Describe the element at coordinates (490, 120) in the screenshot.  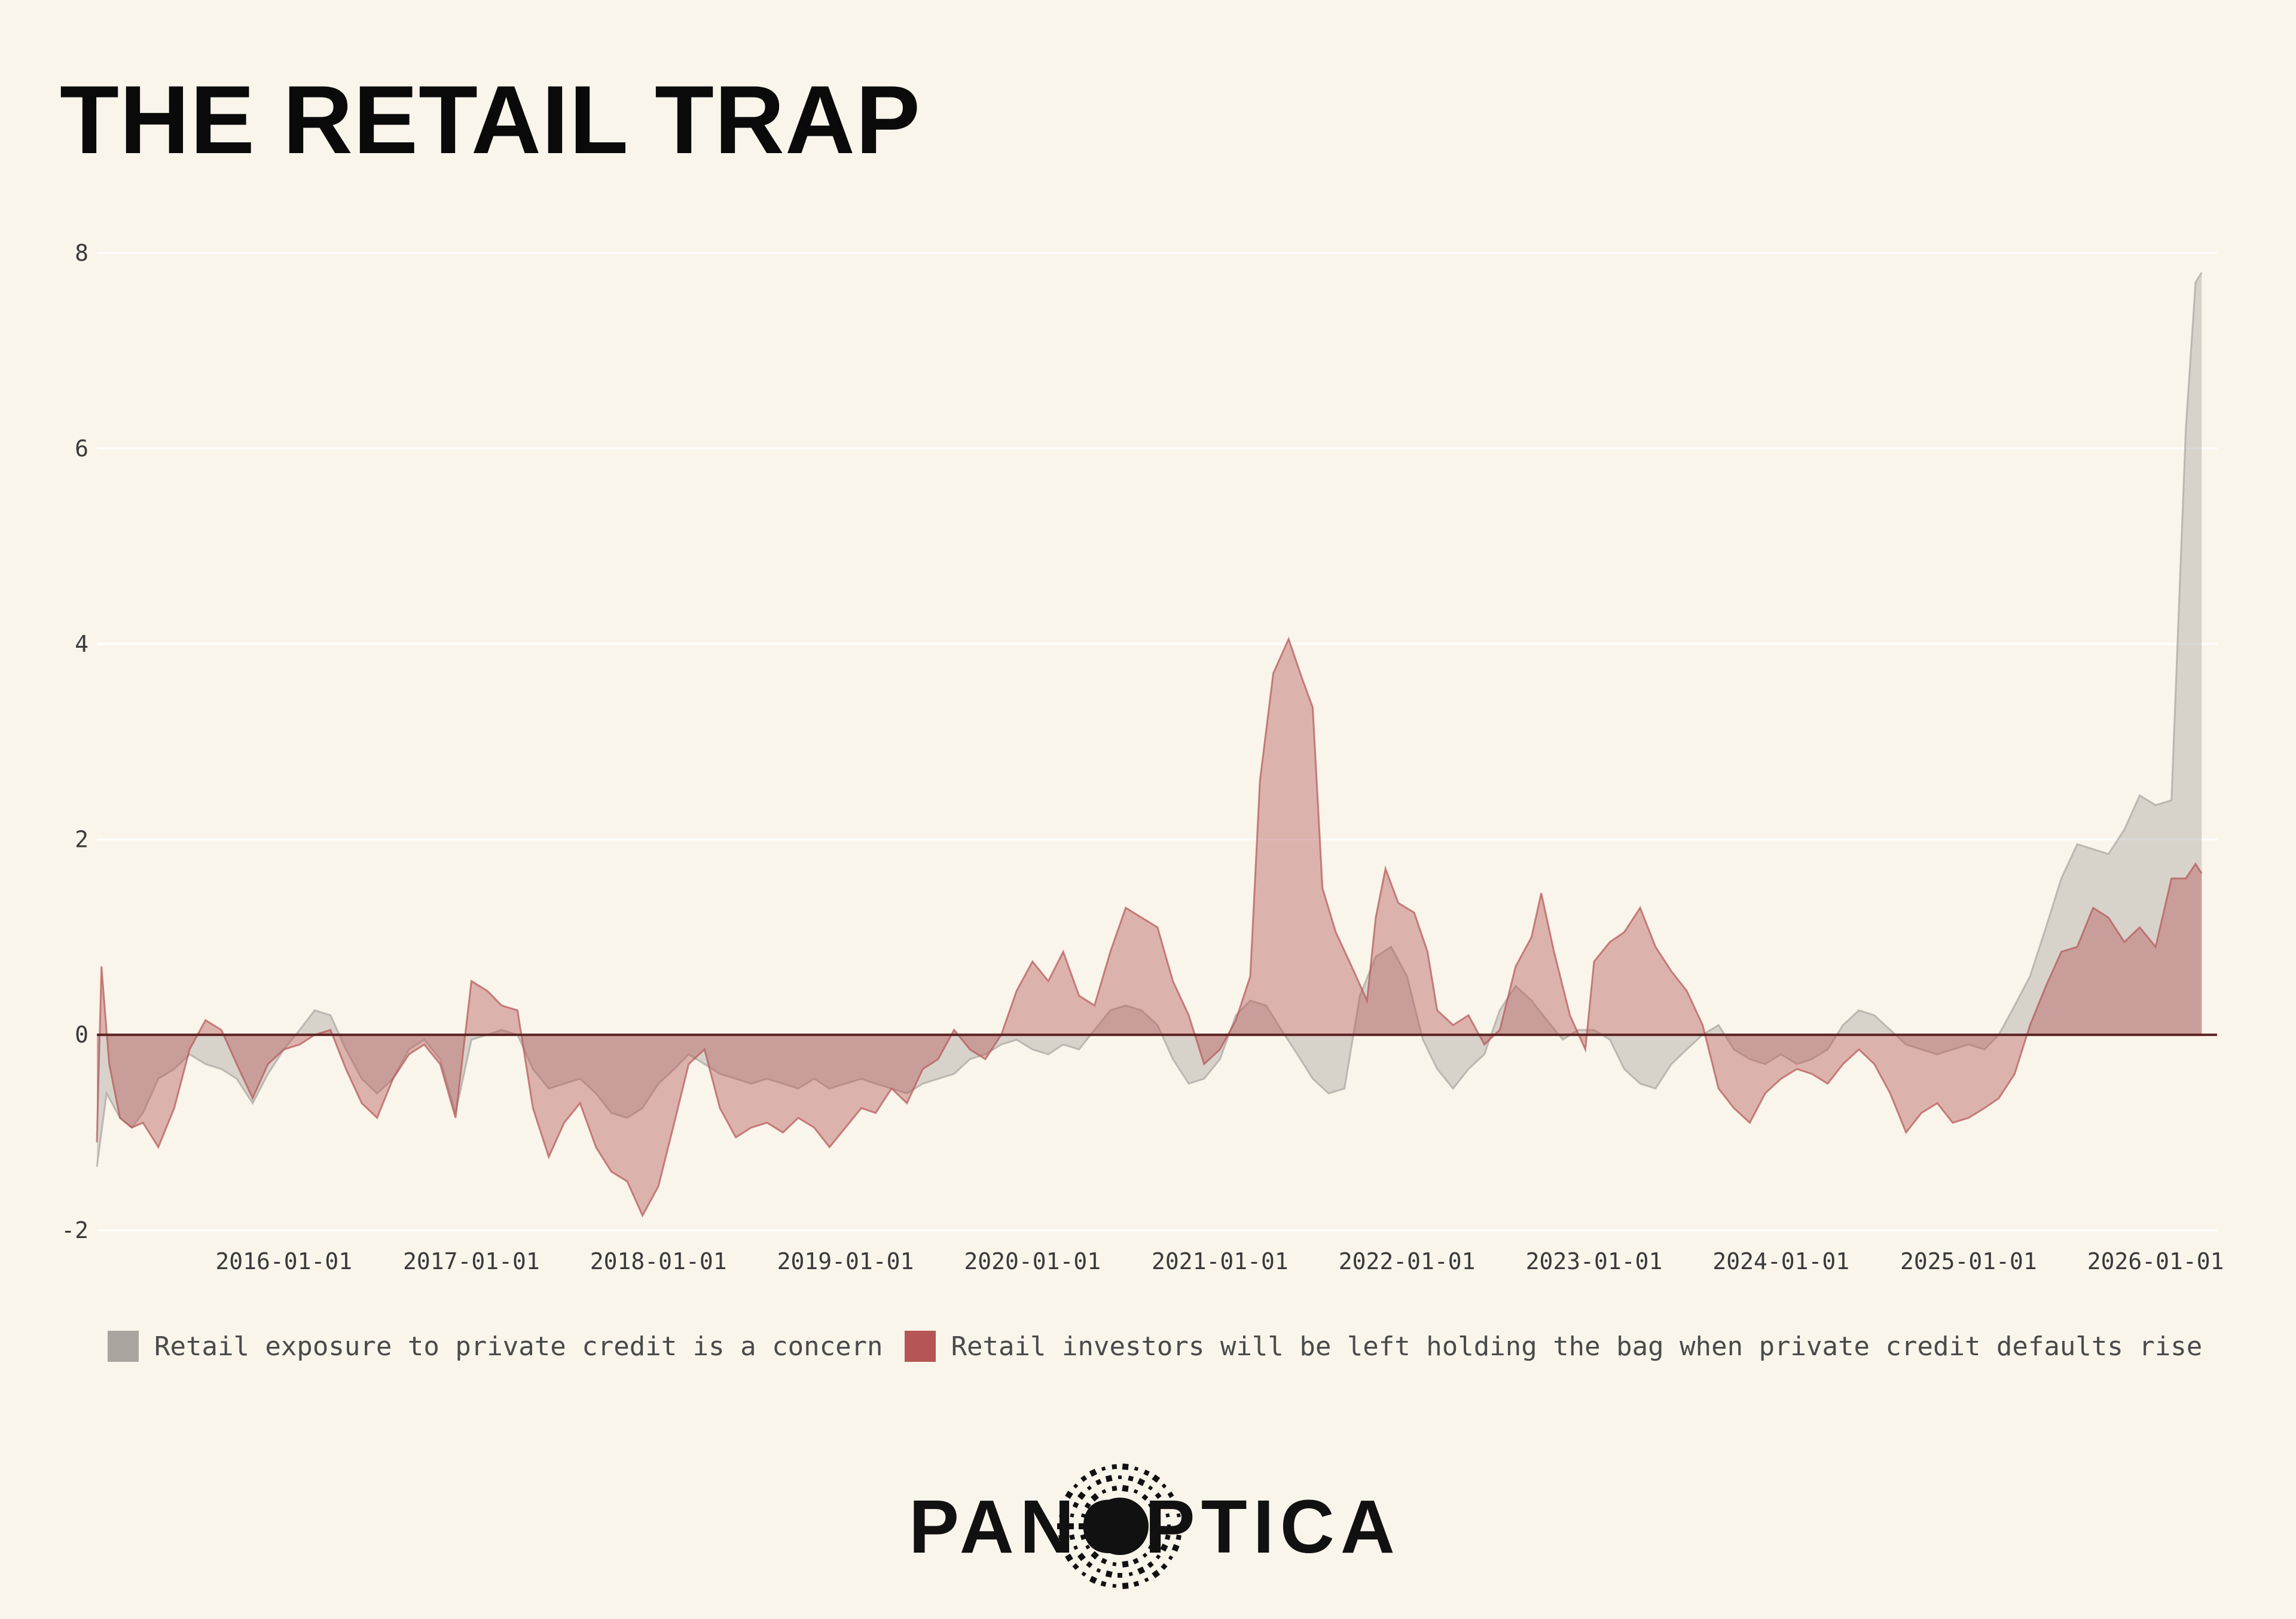
I see `chart-title: THE RETAIL TRAP` at that location.